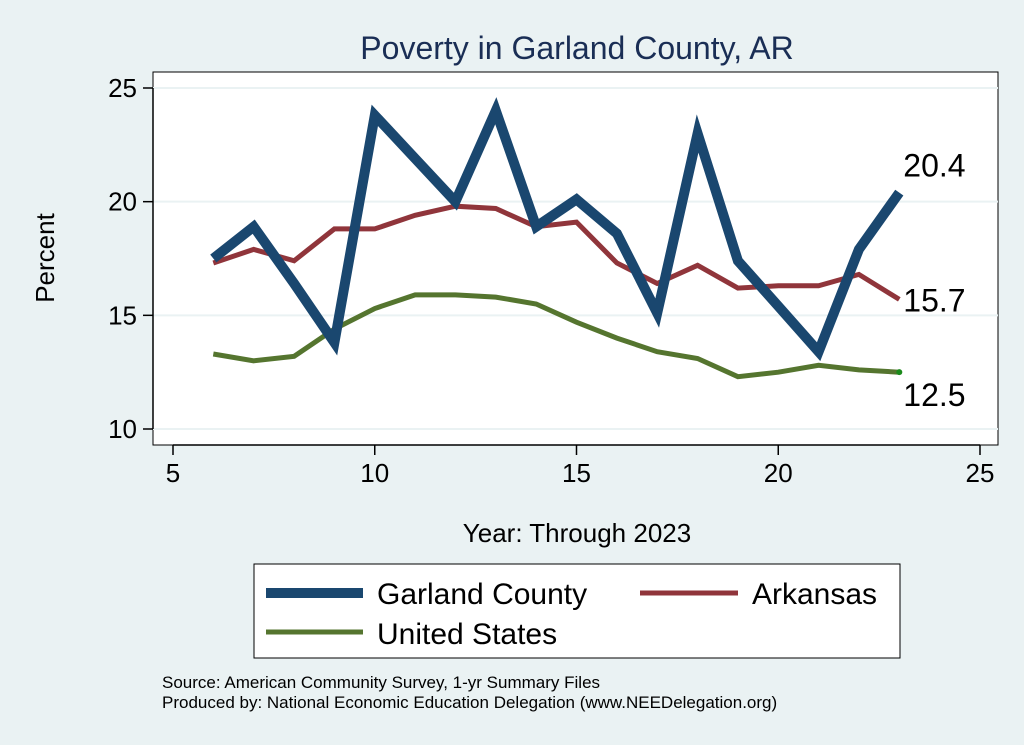  I want to click on chart-title: Poverty in Garland County, AR, so click(576, 48).